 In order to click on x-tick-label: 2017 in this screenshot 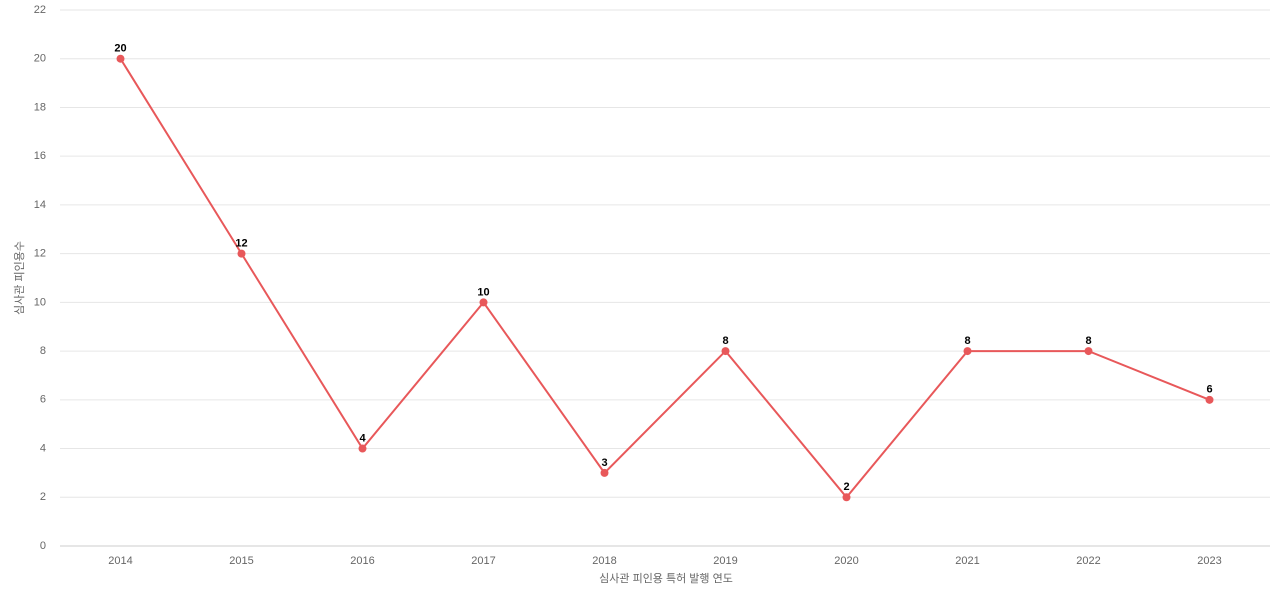, I will do `click(483, 561)`.